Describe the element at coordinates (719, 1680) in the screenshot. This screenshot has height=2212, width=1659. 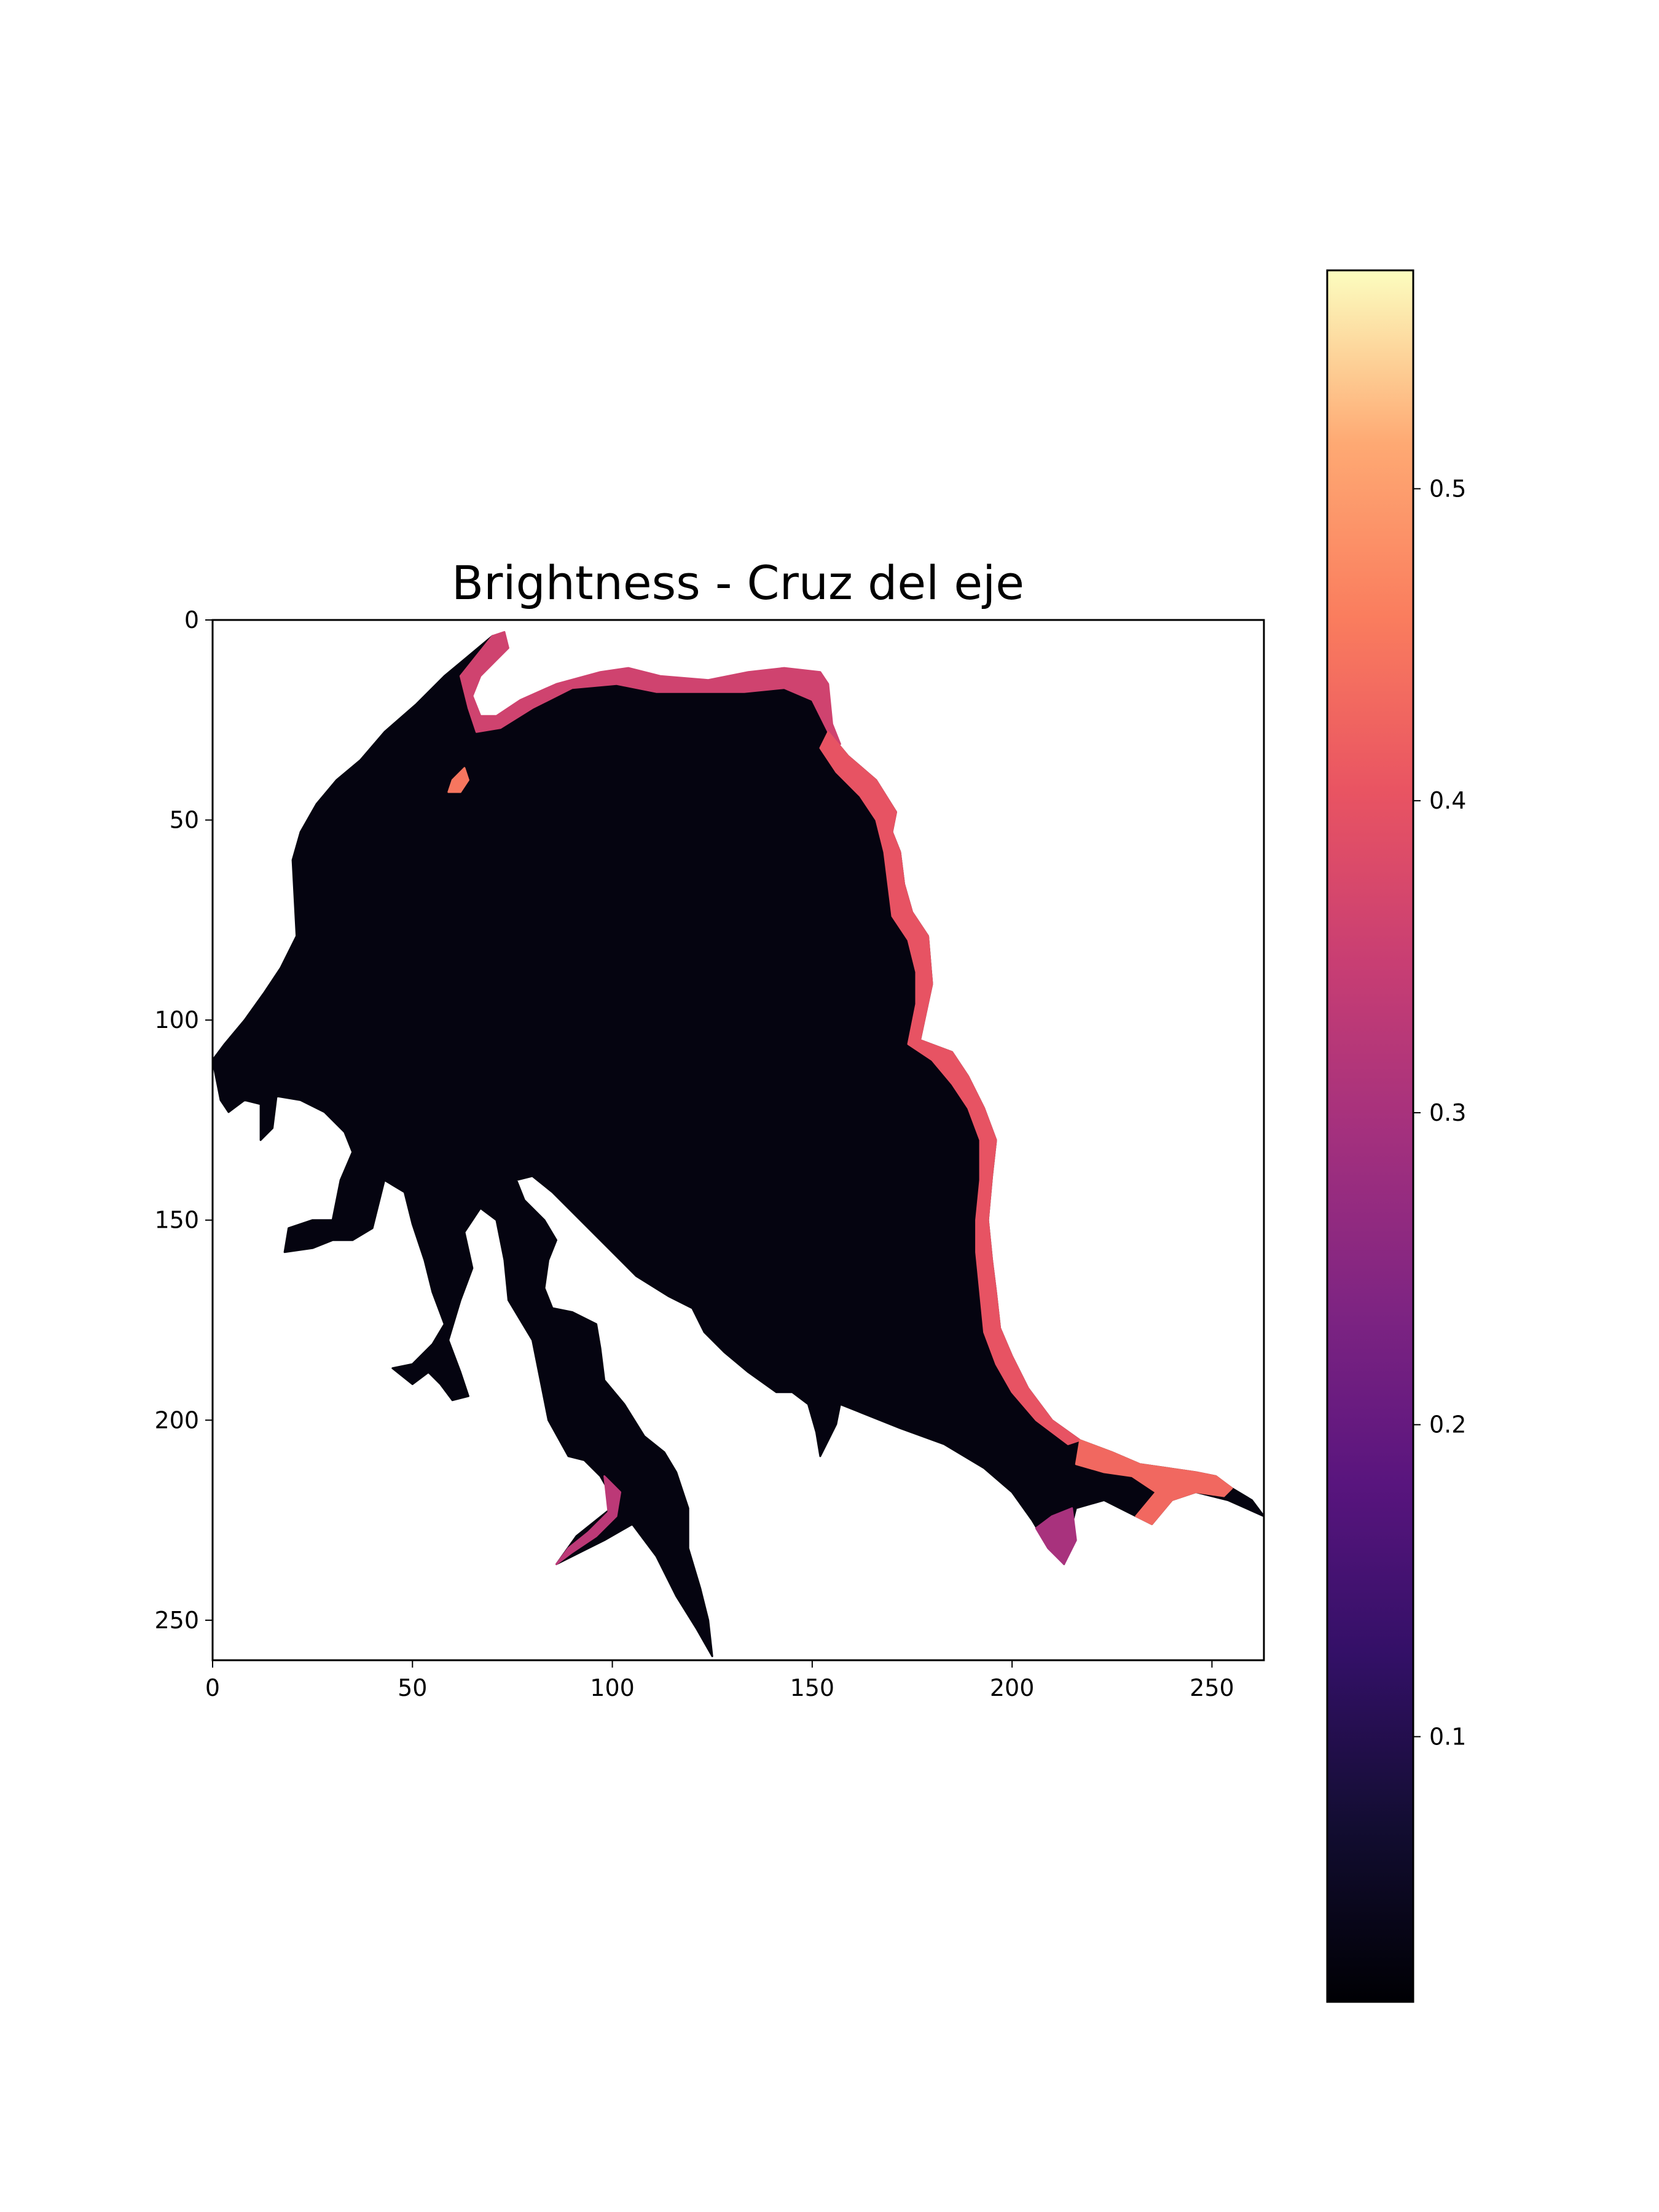
I see `x-axis: 0 50 100 150 200 250` at that location.